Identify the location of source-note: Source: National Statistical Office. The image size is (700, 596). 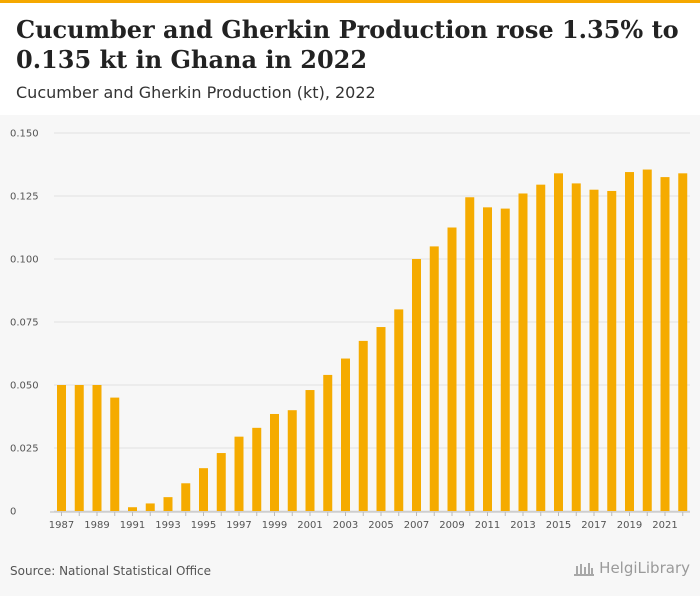
(111, 571).